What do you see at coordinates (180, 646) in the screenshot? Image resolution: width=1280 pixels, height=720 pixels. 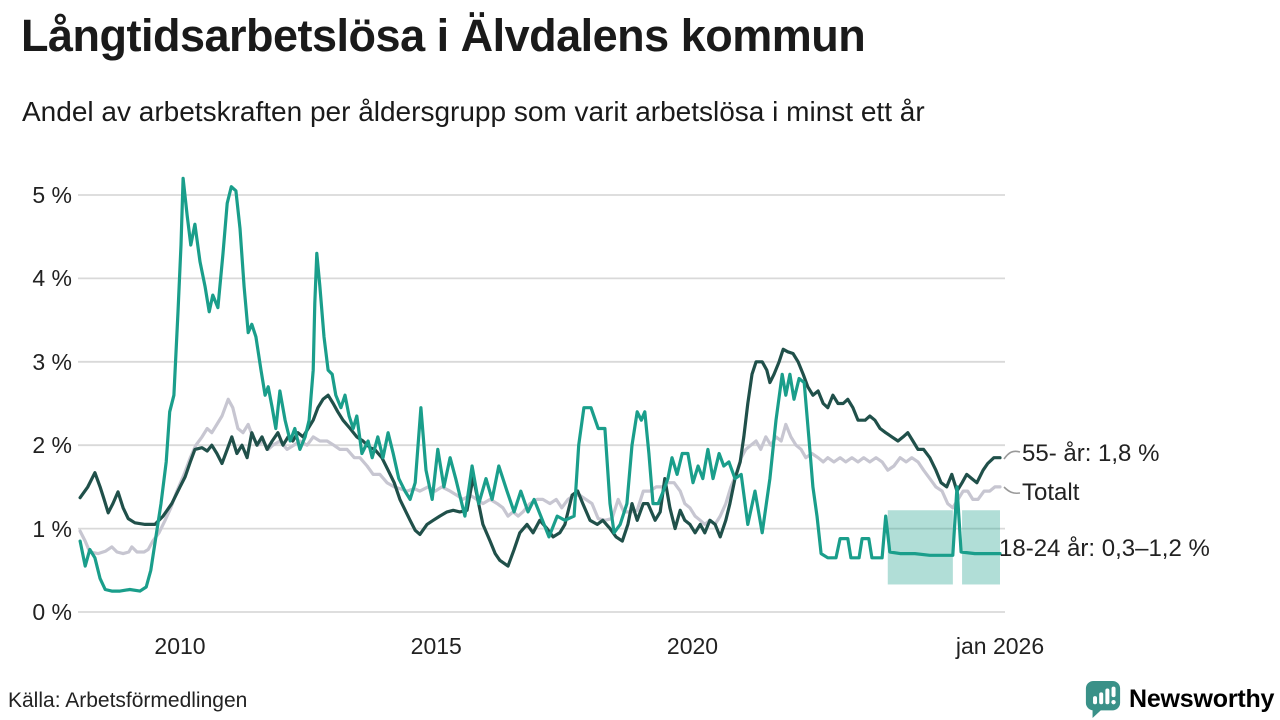 I see `x-tick-label: 2010` at bounding box center [180, 646].